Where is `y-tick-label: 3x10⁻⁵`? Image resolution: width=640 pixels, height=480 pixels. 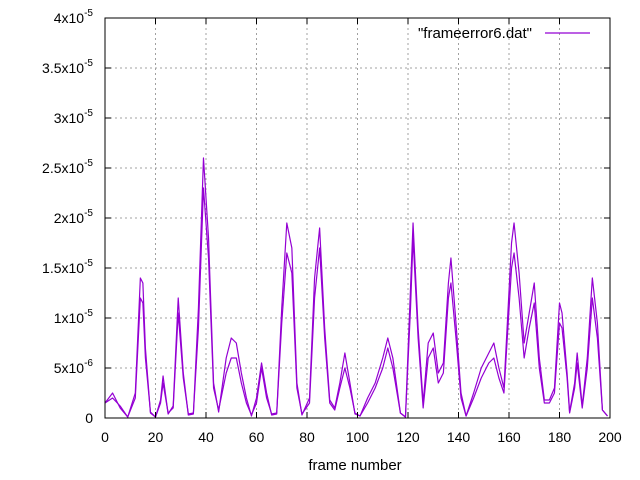 y-tick-label: 3x10⁻⁵ is located at coordinates (74, 117).